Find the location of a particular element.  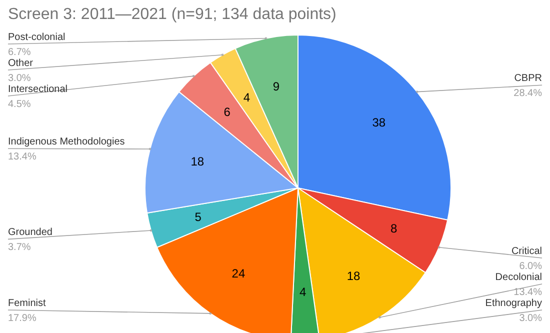

data-label: 8 is located at coordinates (394, 228).